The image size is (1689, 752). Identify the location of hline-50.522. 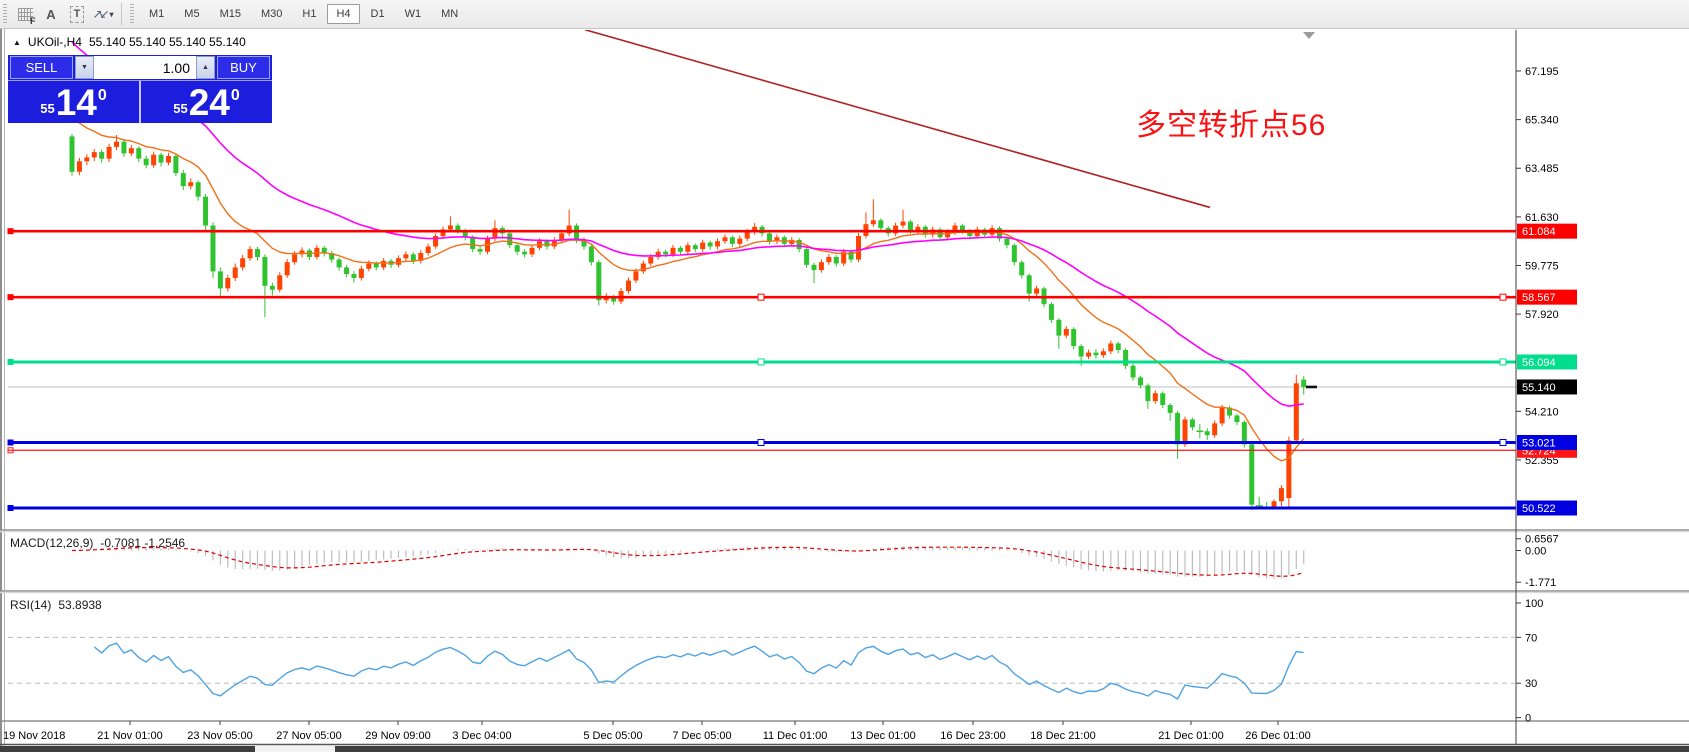
(761, 507).